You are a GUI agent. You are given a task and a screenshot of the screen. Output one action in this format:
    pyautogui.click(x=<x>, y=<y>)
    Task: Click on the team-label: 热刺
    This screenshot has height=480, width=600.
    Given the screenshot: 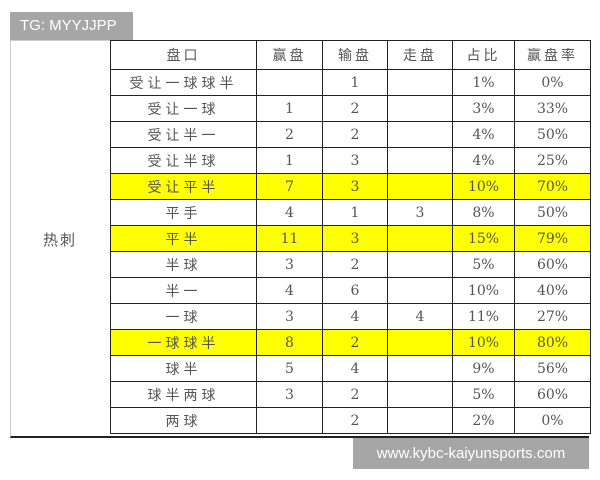 What is the action you would take?
    pyautogui.click(x=59, y=239)
    